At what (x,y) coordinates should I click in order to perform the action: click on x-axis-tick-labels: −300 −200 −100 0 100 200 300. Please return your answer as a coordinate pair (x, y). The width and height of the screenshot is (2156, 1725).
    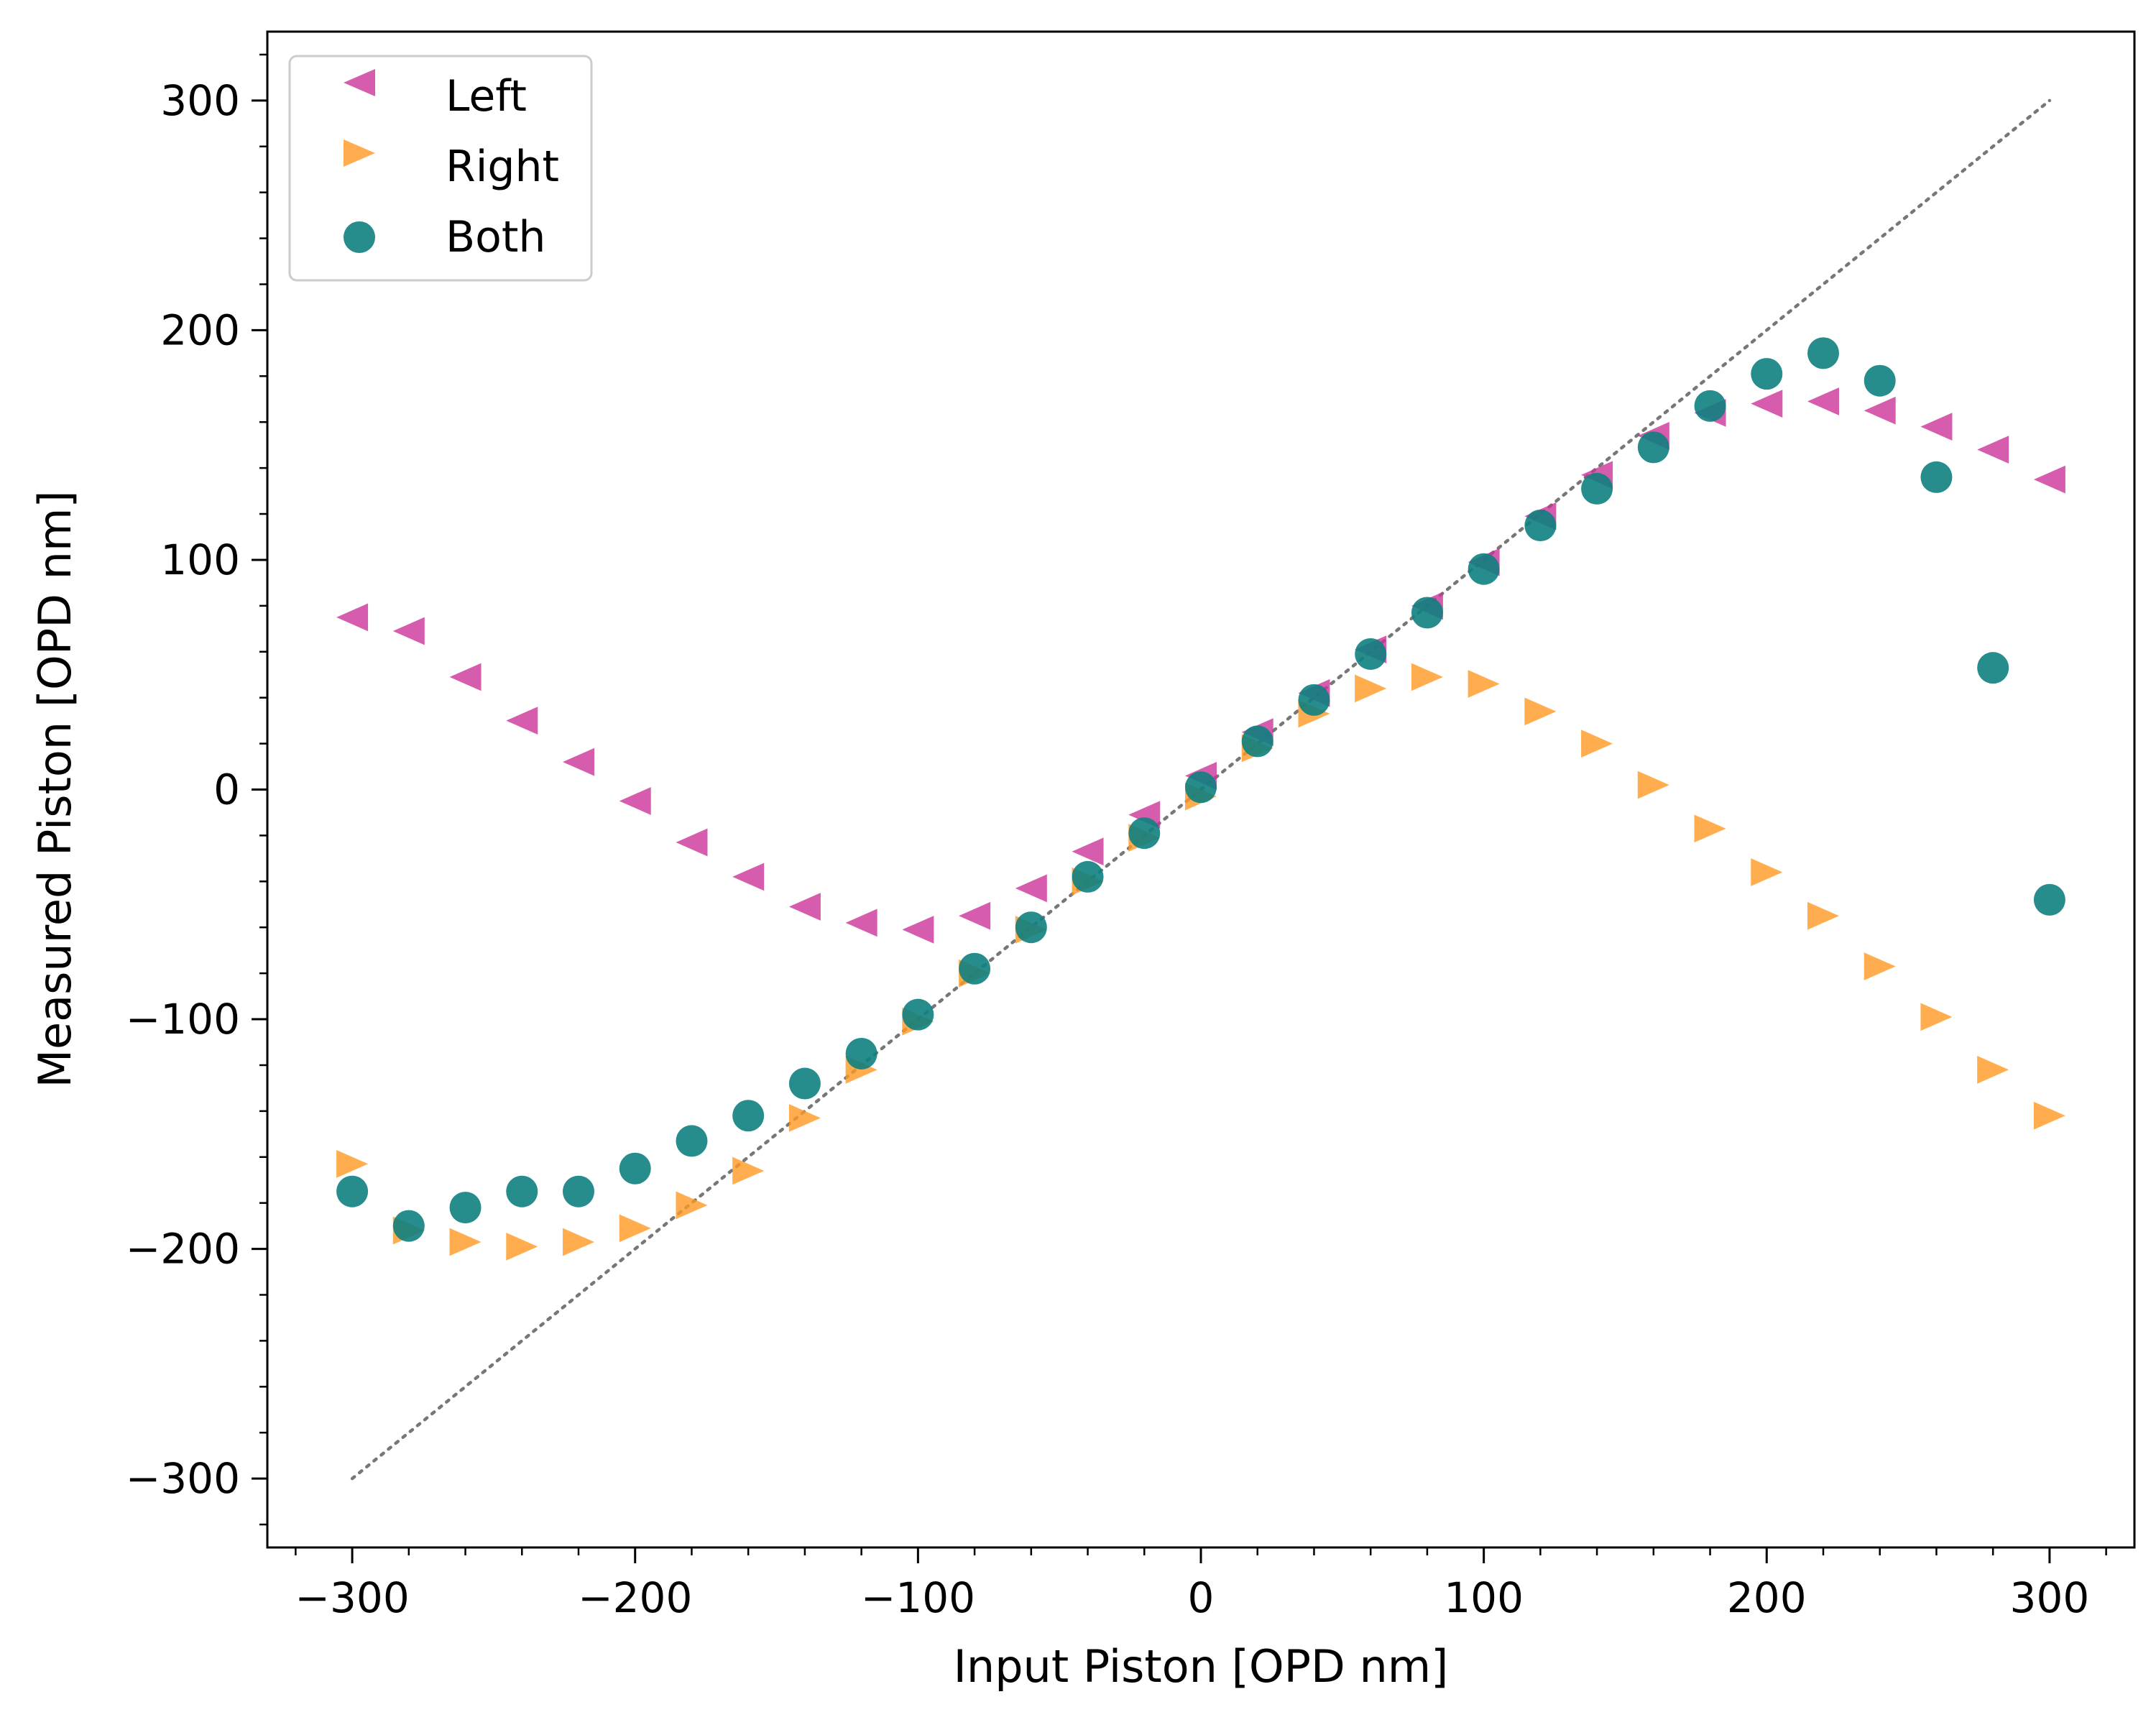
    Looking at the image, I should click on (1192, 1597).